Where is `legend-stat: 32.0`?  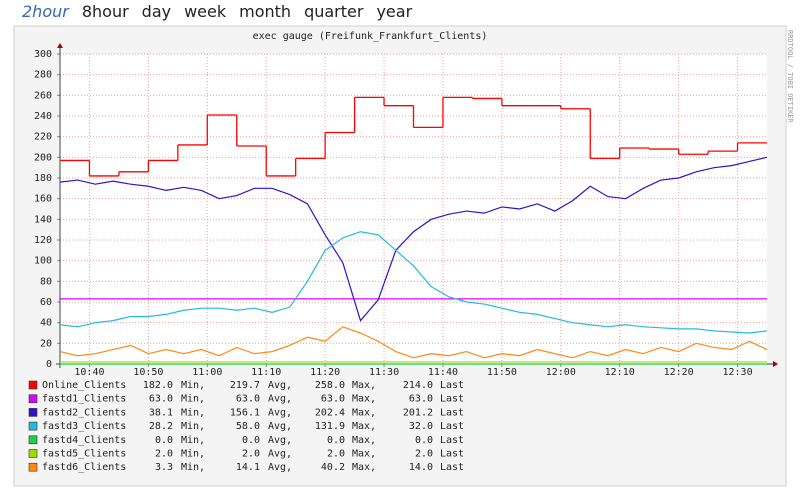 legend-stat: 32.0 is located at coordinates (421, 426).